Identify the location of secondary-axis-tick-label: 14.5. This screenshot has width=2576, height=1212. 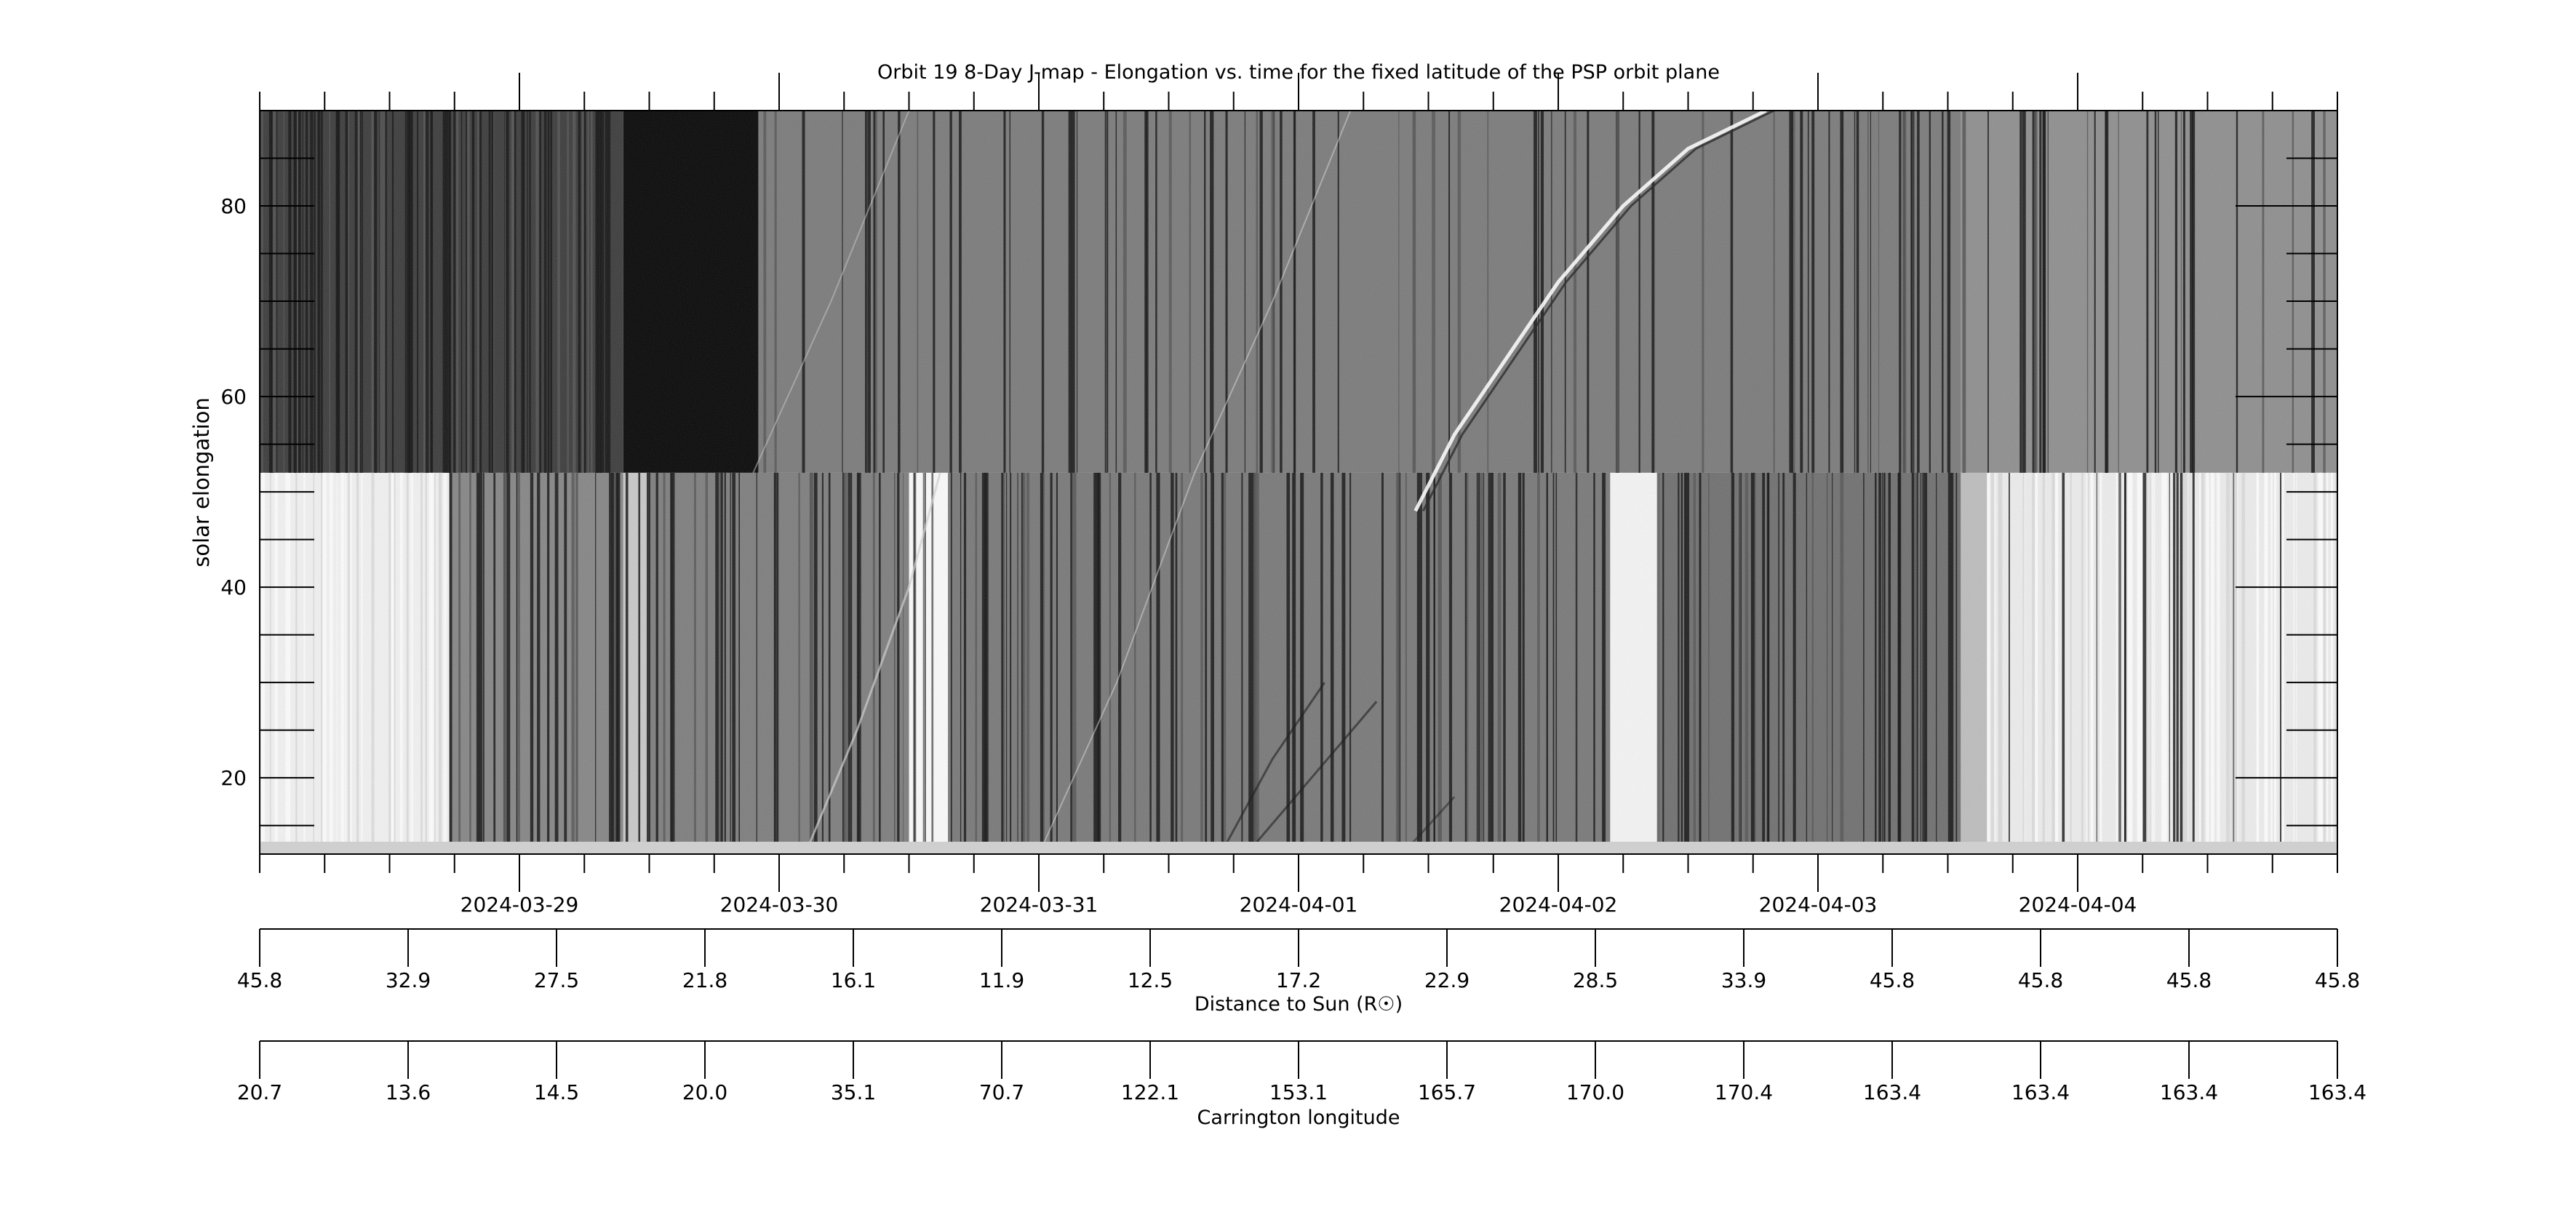
(556, 1092).